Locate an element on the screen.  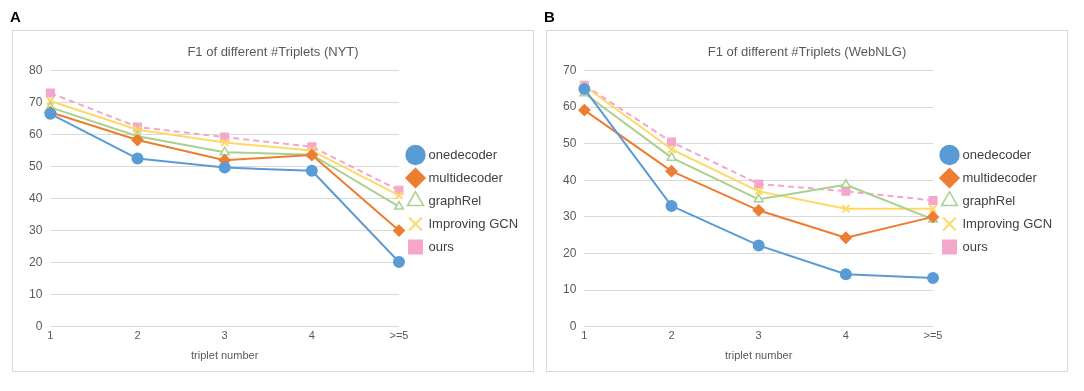
text: A is located at coordinates (15, 16).